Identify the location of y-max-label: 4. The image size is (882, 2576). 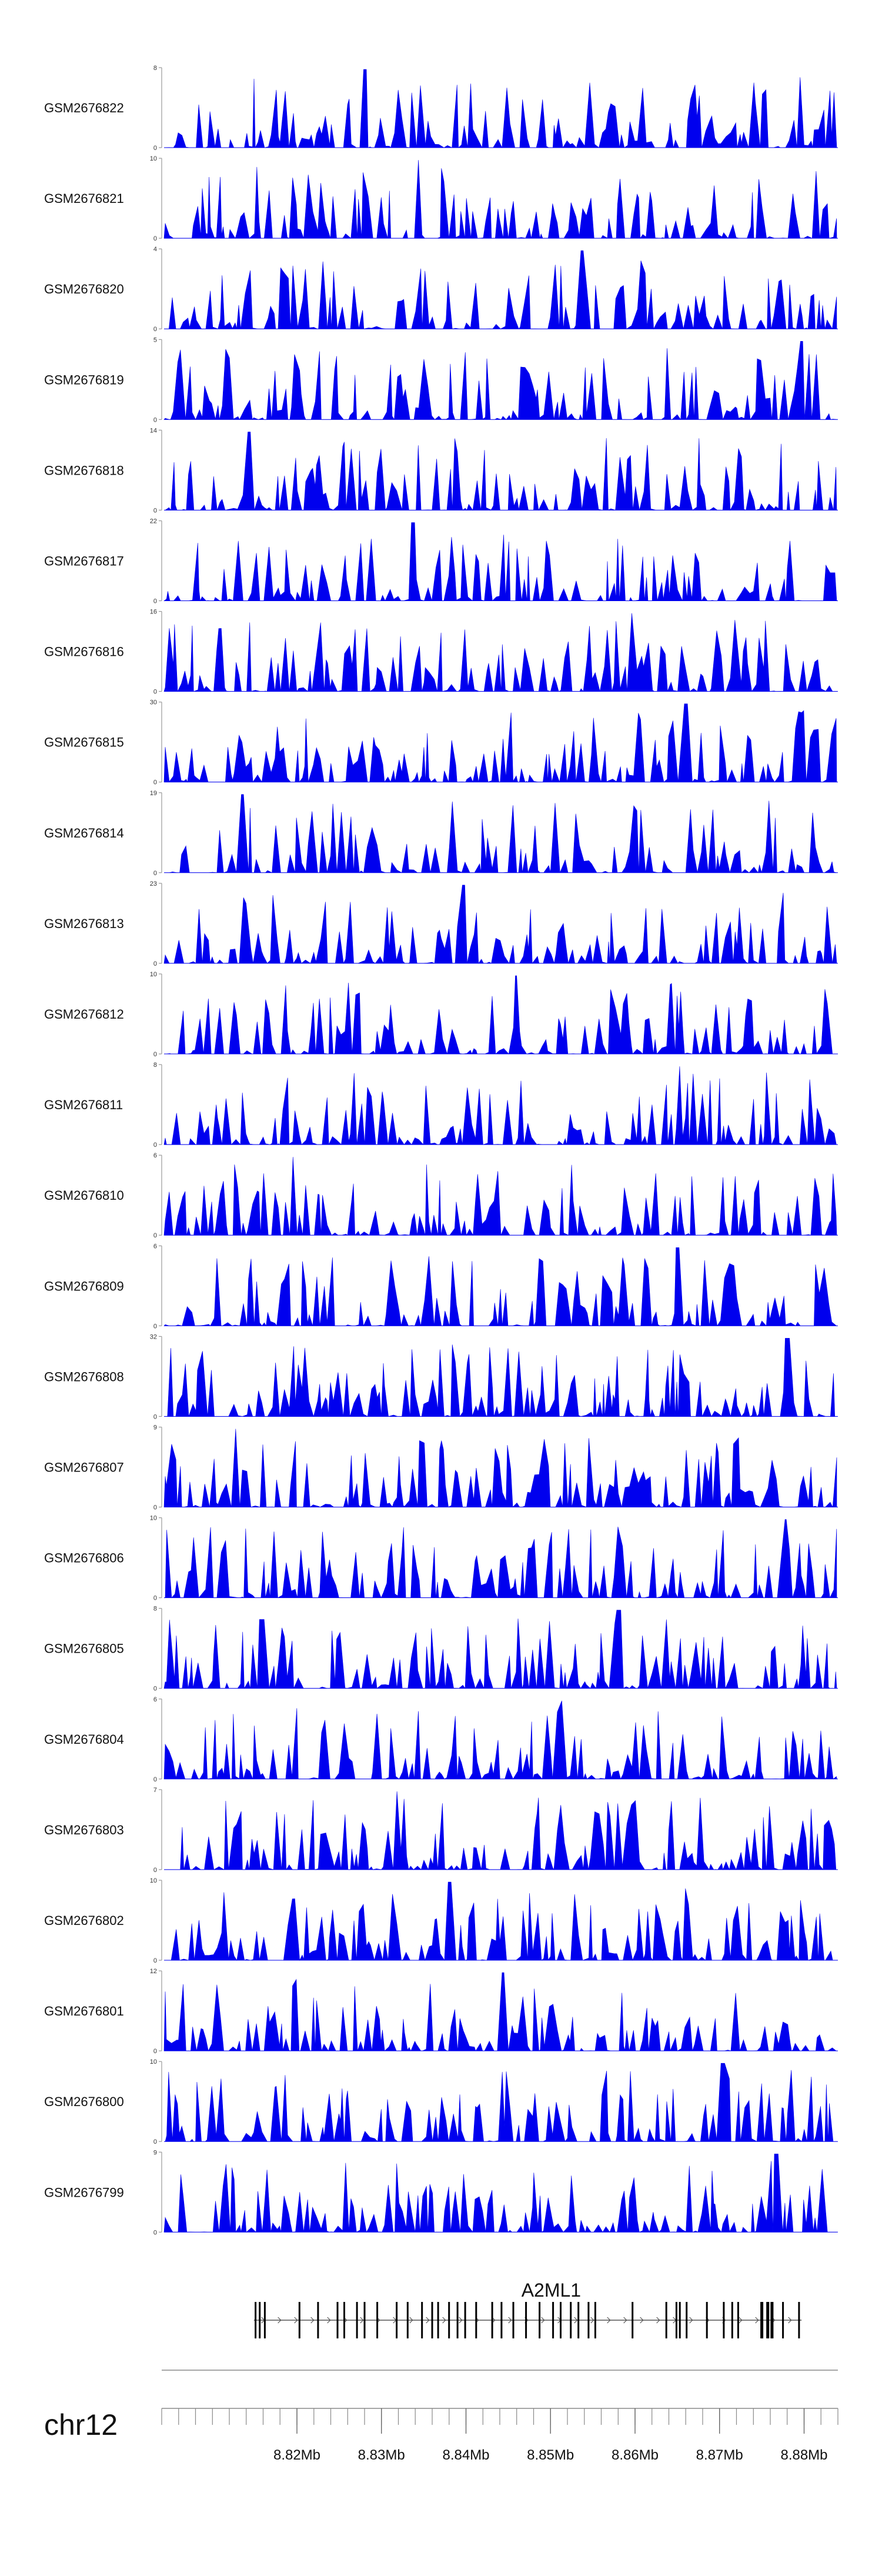
(155, 249).